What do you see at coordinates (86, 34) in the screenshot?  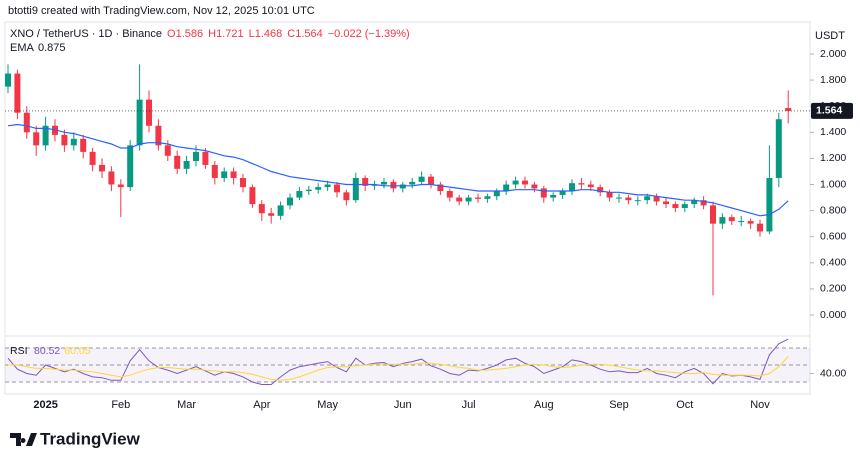 I see `legend-symbol: XNO / TetherUS · 1D · Binance` at bounding box center [86, 34].